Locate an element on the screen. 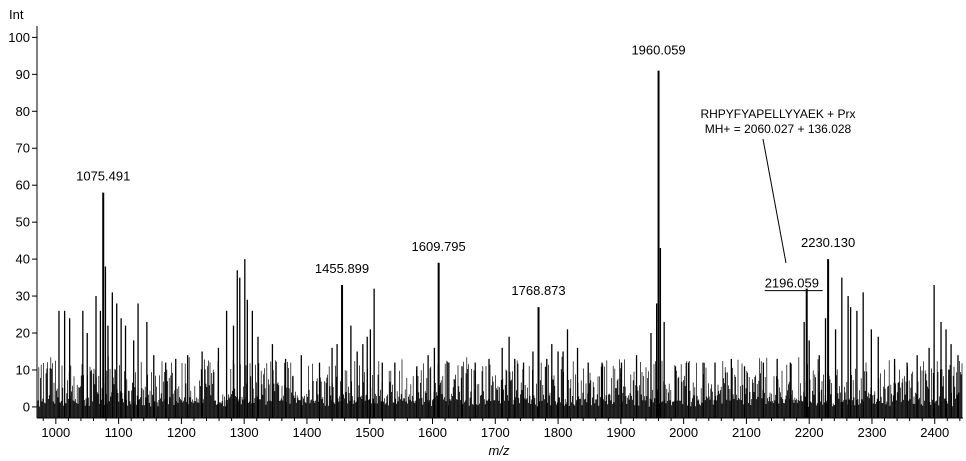 Image resolution: width=966 pixels, height=461 pixels. x-tick-label: 2100 is located at coordinates (746, 432).